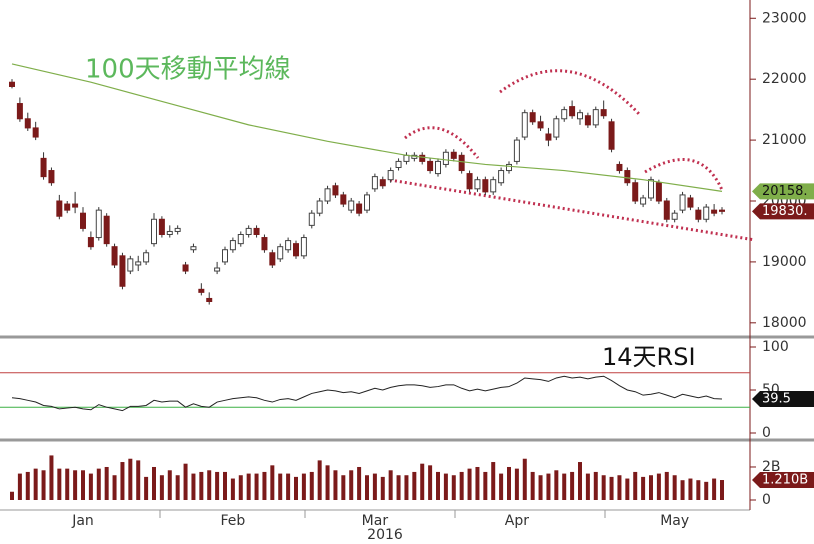 The height and width of the screenshot is (544, 814). What do you see at coordinates (572, 155) in the screenshot?
I see `pattern-annotations` at bounding box center [572, 155].